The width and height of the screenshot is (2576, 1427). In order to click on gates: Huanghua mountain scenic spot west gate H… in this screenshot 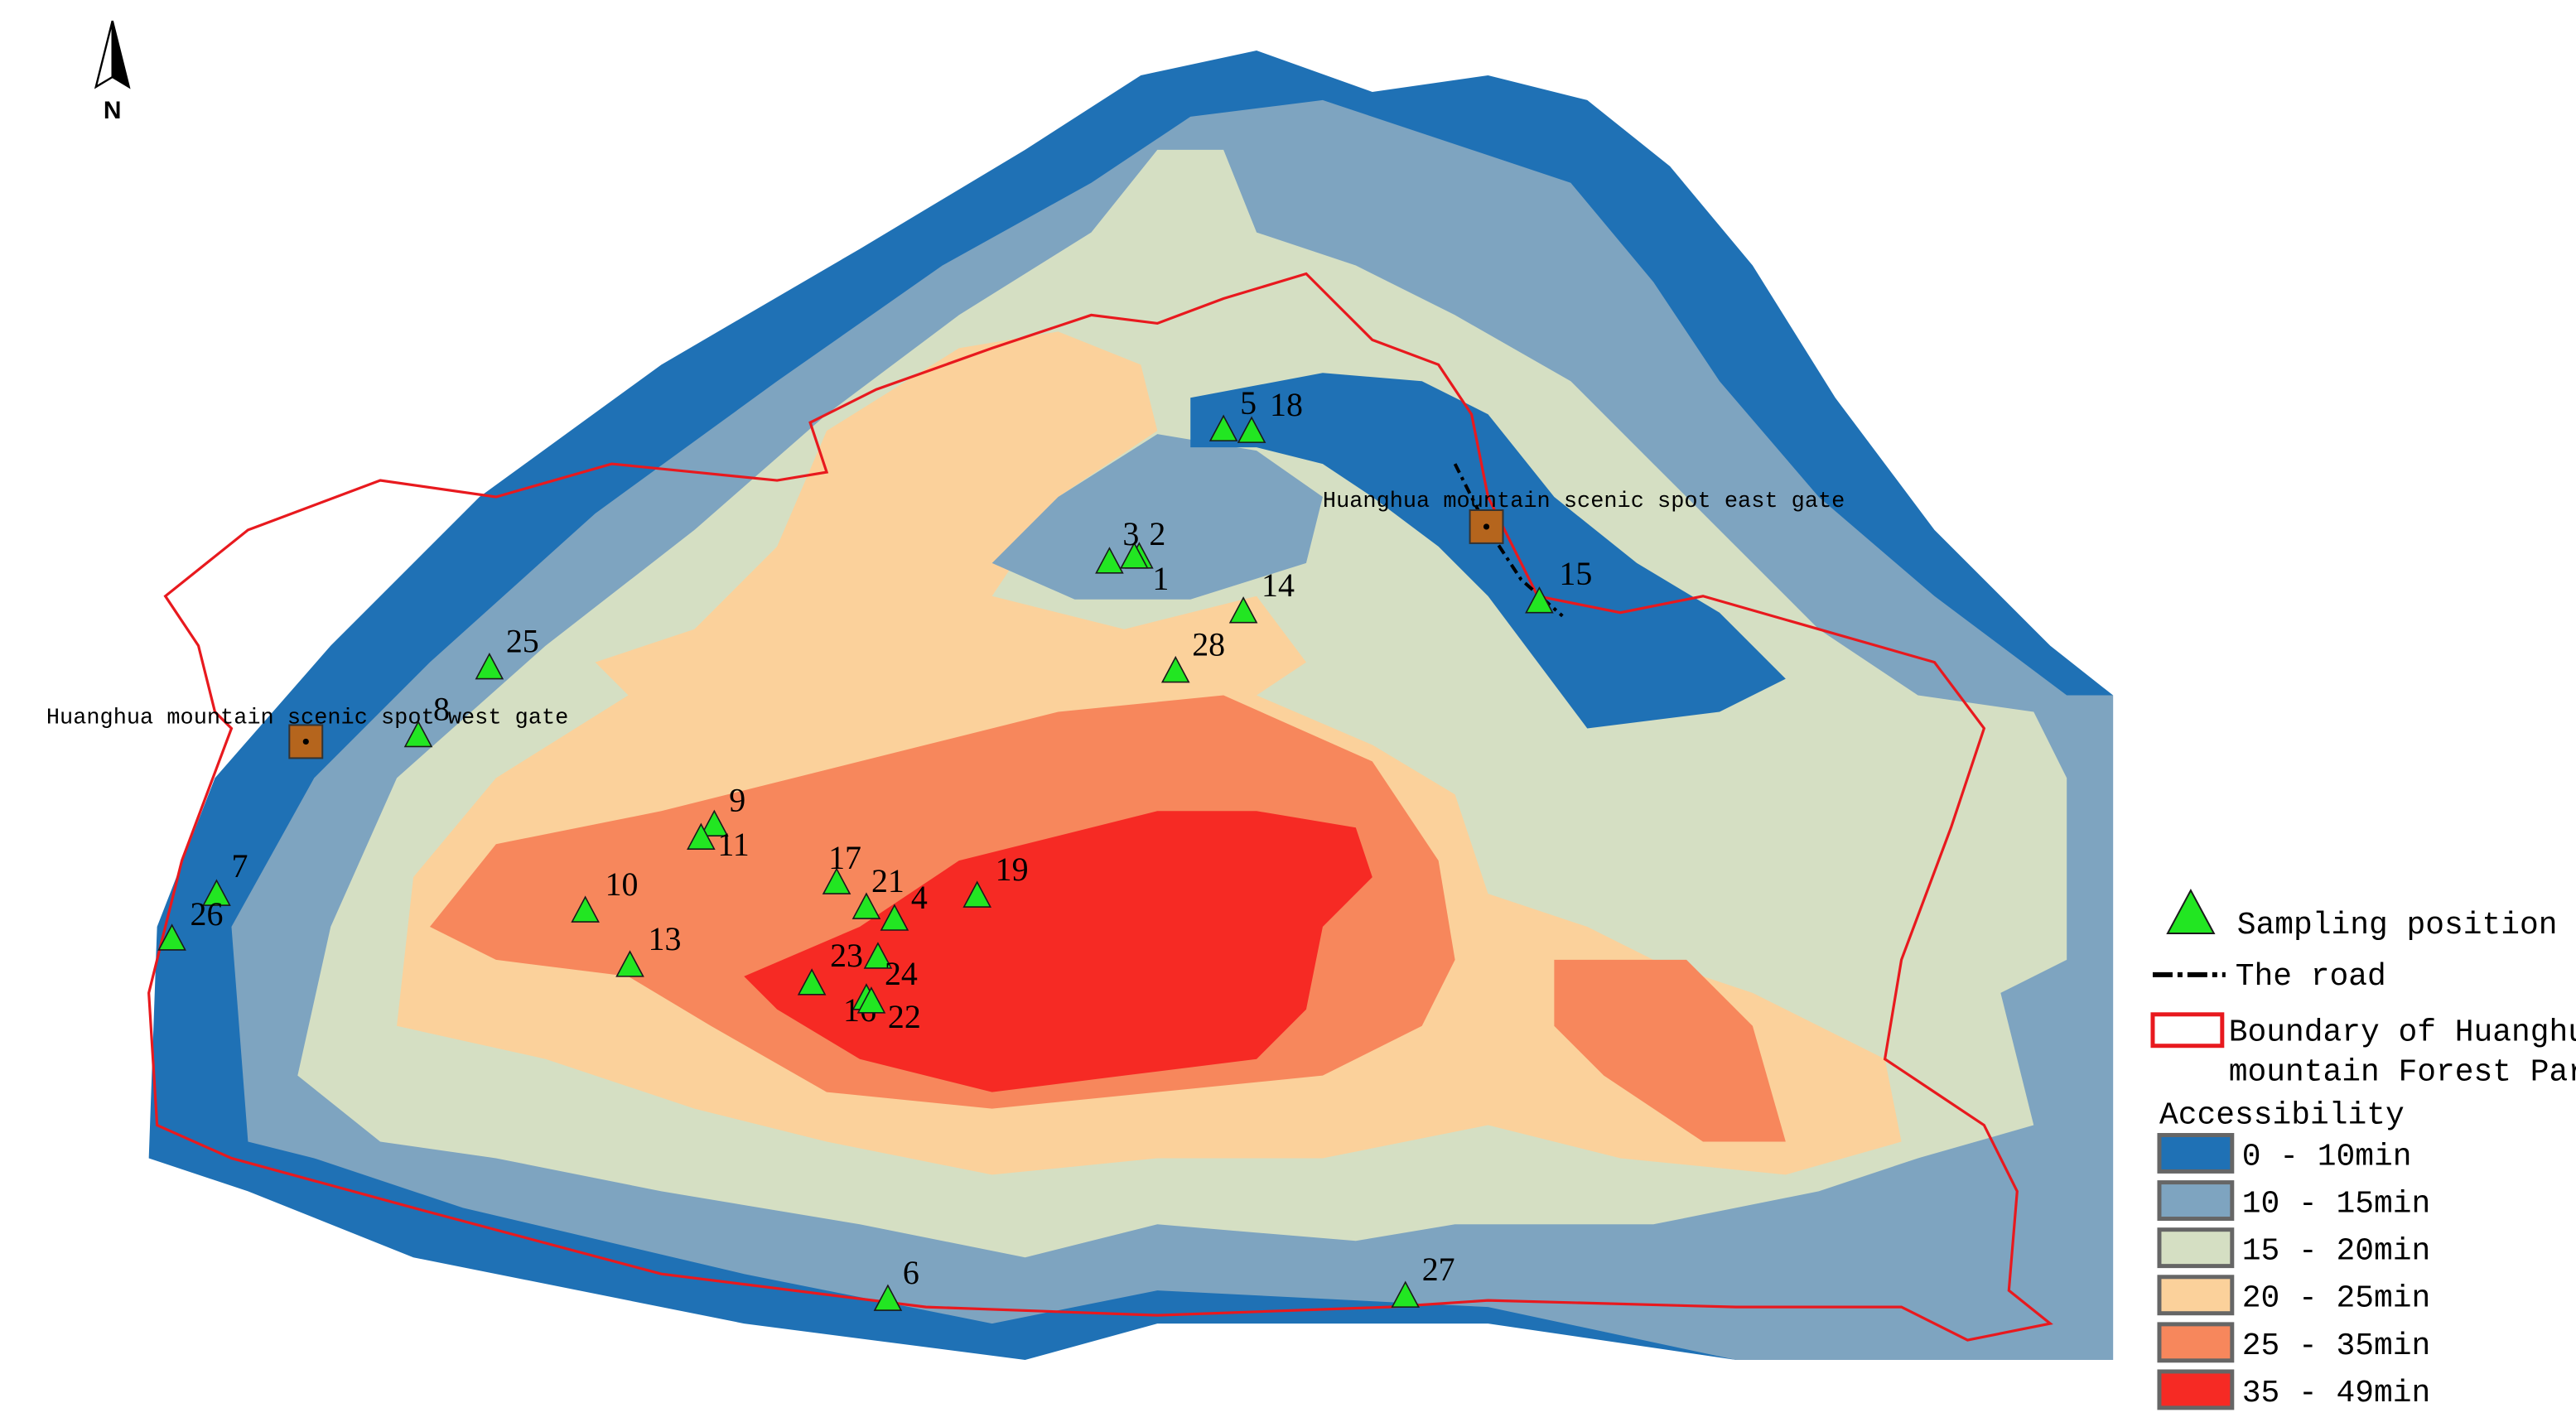, I will do `click(945, 624)`.